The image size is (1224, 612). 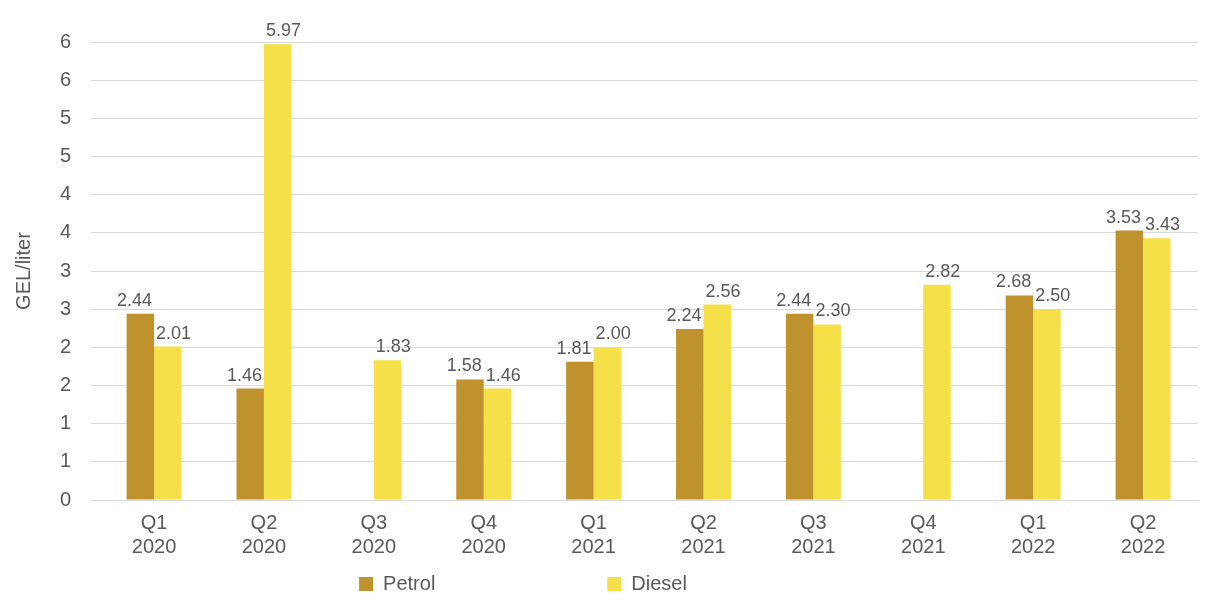 What do you see at coordinates (723, 290) in the screenshot?
I see `data-label: 2.56` at bounding box center [723, 290].